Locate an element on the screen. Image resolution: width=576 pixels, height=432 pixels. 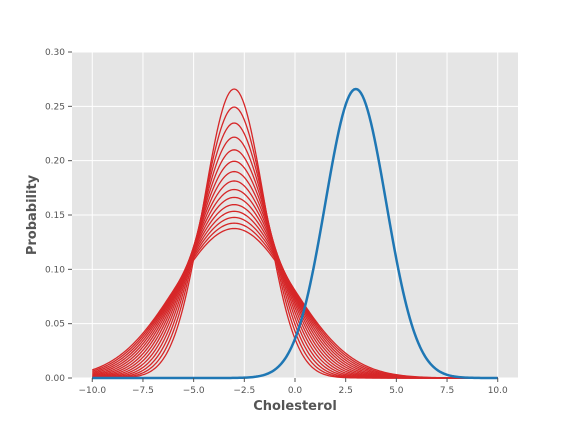
x-tick-label: −7.5 is located at coordinates (143, 391).